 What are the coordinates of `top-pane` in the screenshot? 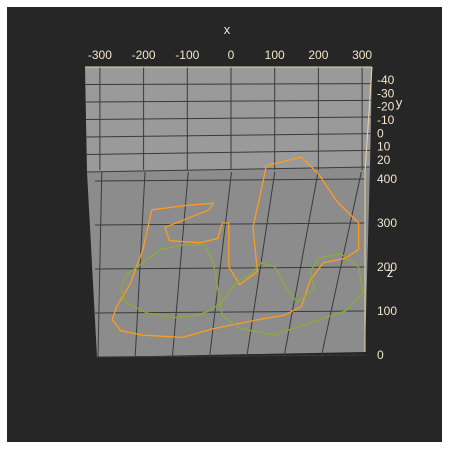 It's located at (228, 119).